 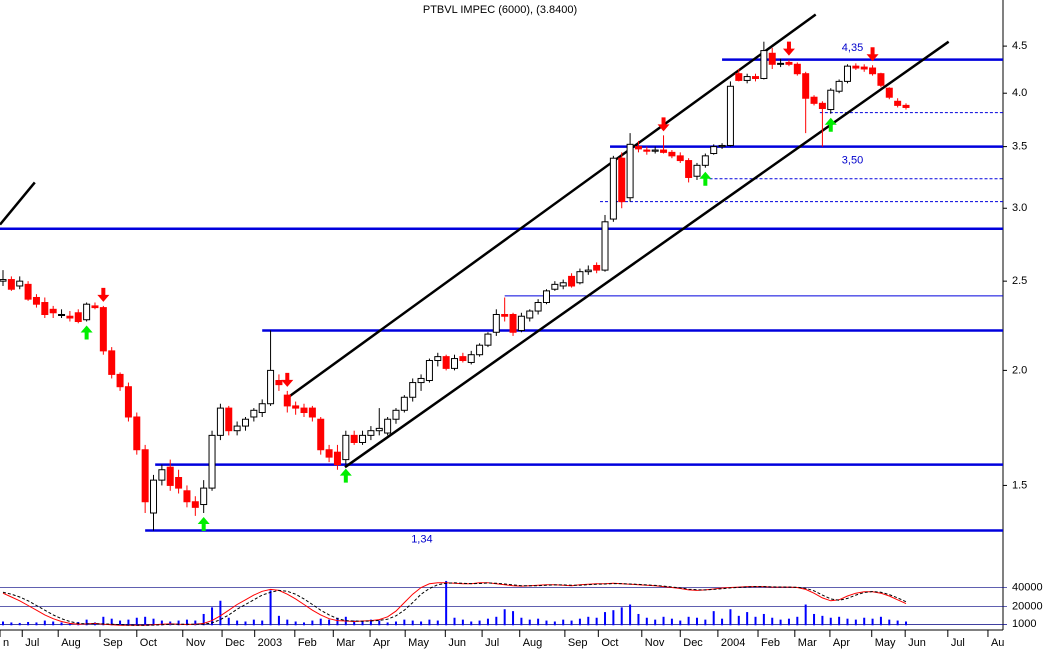 I want to click on y-tick-label: 4.5, so click(x=1019, y=46).